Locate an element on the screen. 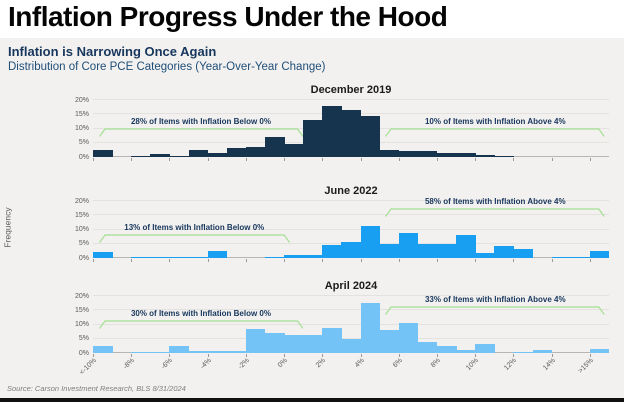 The height and width of the screenshot is (404, 624). annotation-label: 13% of Items with Inflation Below 0% is located at coordinates (194, 227).